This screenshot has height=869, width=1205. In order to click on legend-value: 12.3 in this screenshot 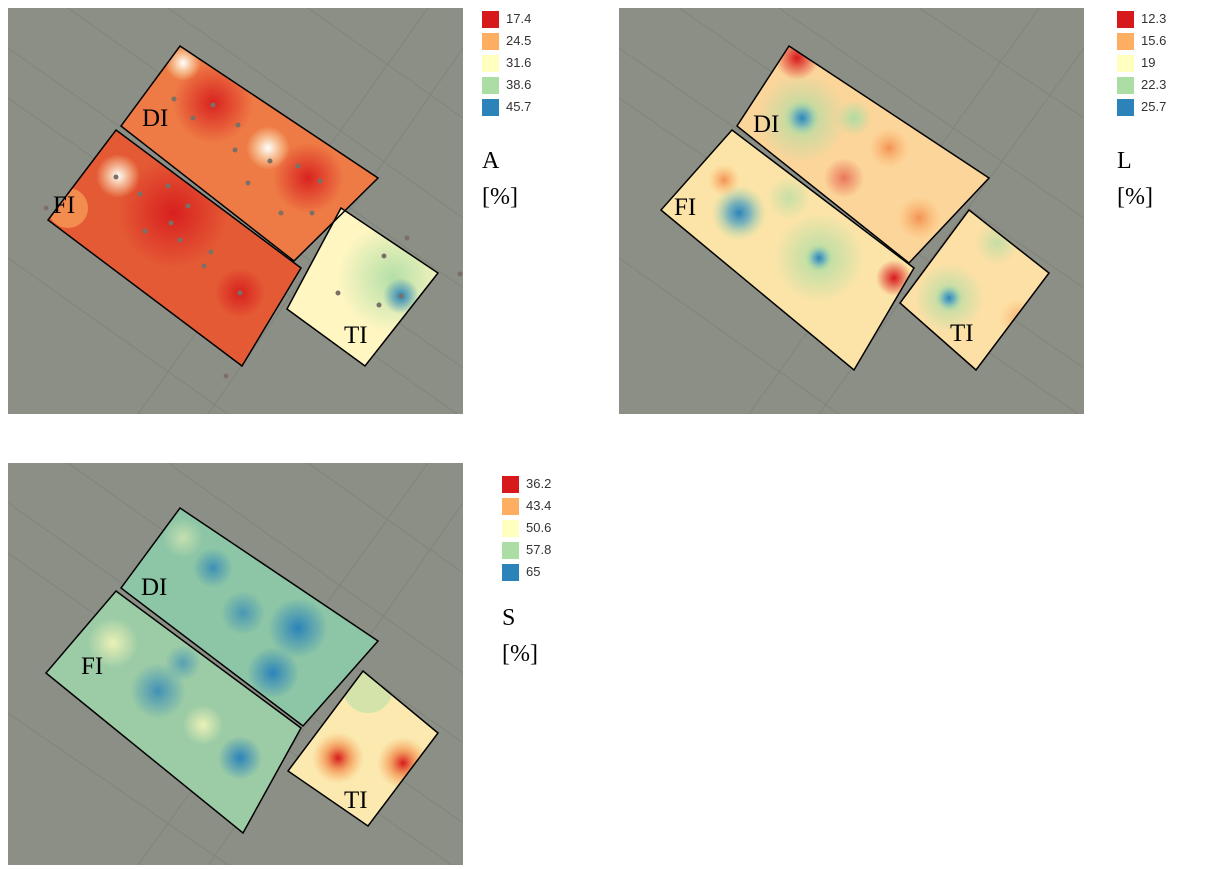, I will do `click(1154, 18)`.